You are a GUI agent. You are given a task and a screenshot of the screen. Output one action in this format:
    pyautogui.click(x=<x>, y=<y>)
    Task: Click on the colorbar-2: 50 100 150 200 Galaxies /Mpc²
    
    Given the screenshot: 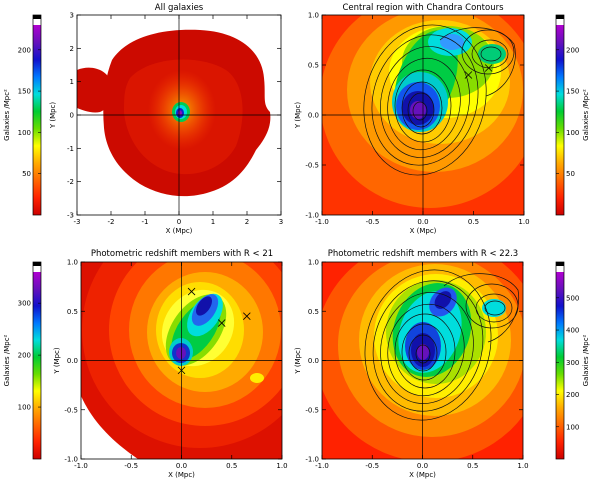 What is the action you would take?
    pyautogui.click(x=572, y=115)
    